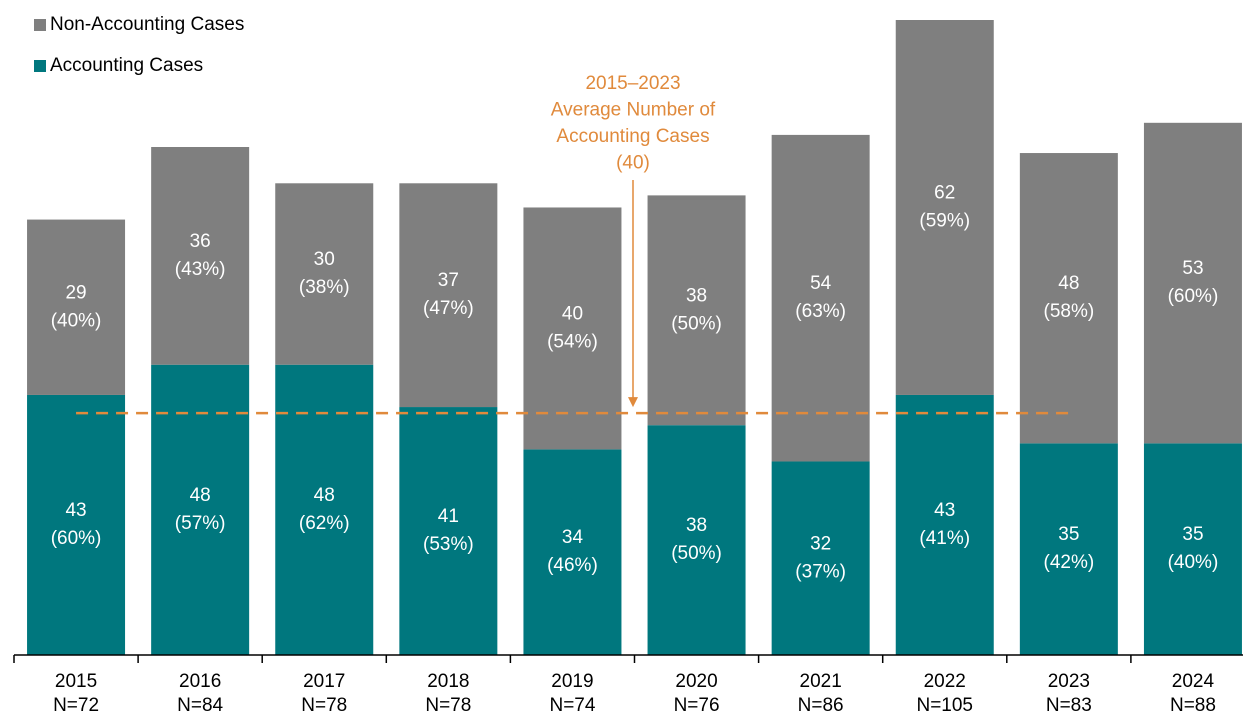 This screenshot has width=1243, height=717. Describe the element at coordinates (572, 705) in the screenshot. I see `x-tick-sublabel: N=74` at that location.